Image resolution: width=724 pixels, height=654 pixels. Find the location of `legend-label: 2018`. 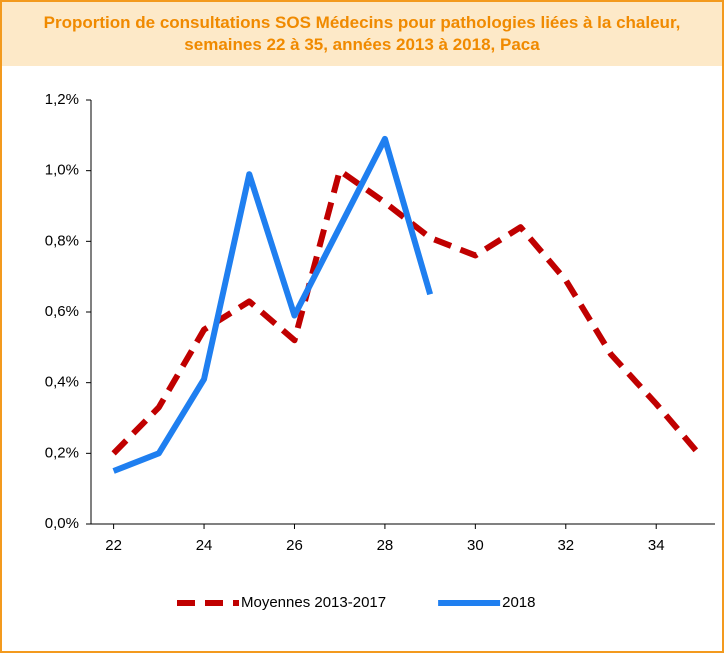

legend-label: 2018 is located at coordinates (518, 602).